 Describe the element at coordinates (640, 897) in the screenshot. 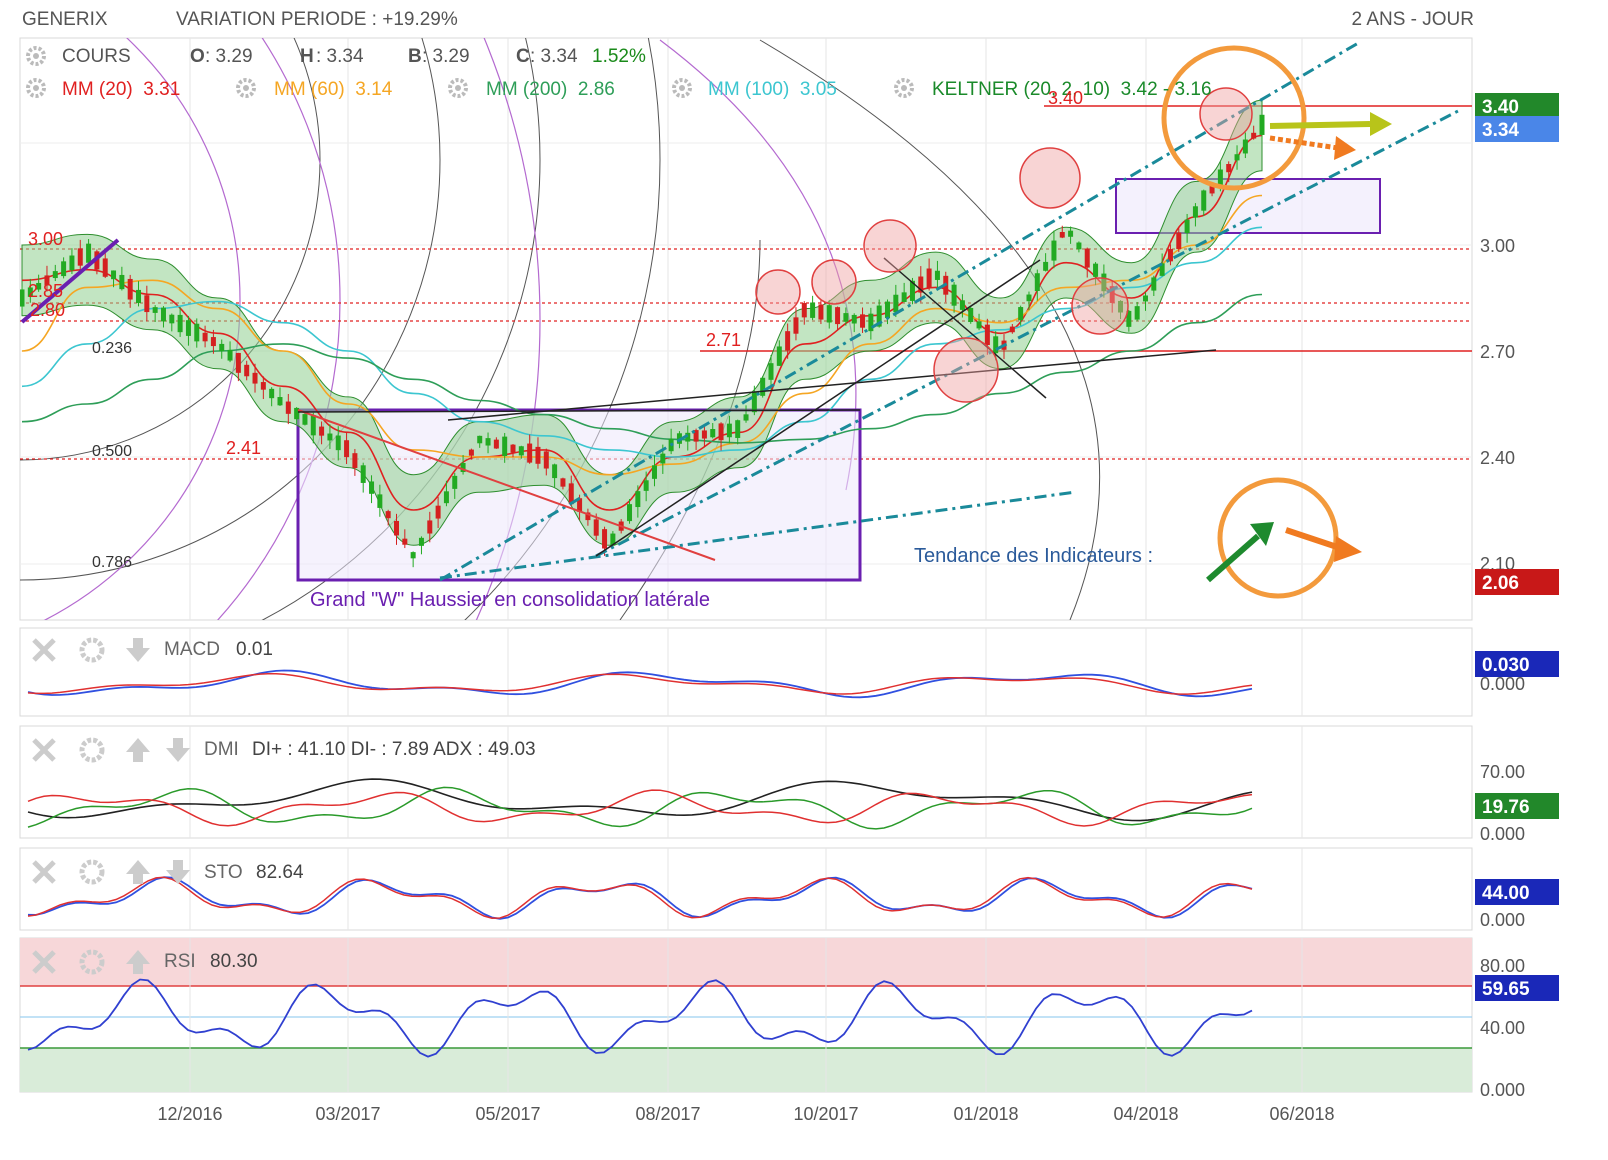

I see `sto-d-line` at that location.